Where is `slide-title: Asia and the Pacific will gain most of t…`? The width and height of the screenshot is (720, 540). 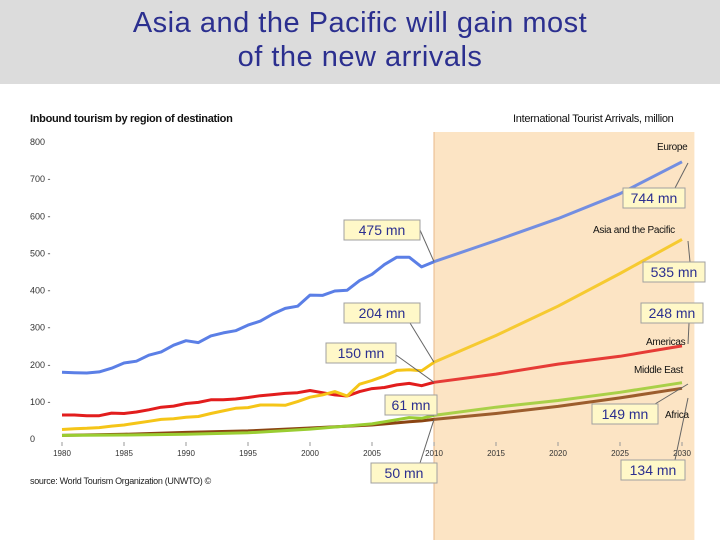 slide-title: Asia and the Pacific will gain most of t… is located at coordinates (360, 40).